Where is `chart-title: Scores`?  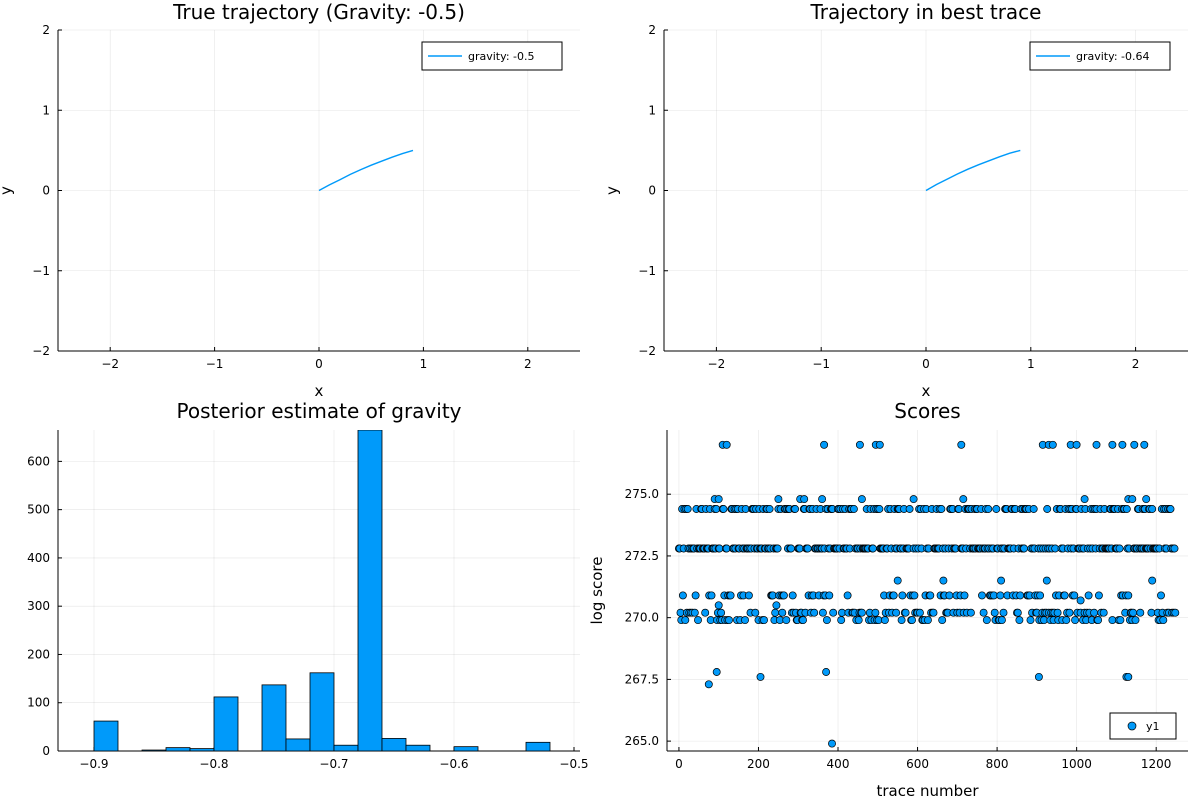 chart-title: Scores is located at coordinates (927, 411).